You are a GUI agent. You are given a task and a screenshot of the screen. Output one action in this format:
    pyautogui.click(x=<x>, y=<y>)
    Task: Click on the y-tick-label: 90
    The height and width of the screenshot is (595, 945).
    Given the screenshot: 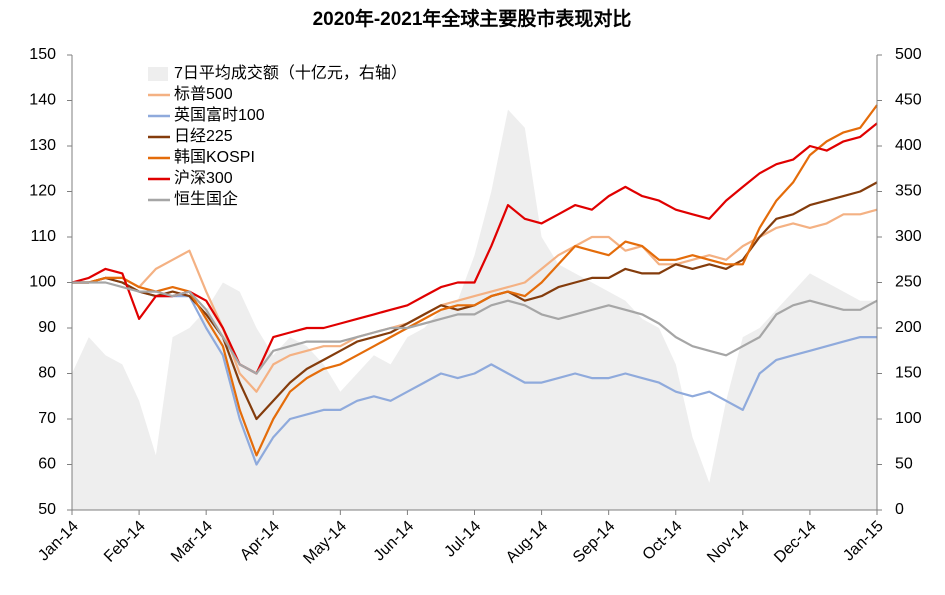 What is the action you would take?
    pyautogui.click(x=47, y=327)
    